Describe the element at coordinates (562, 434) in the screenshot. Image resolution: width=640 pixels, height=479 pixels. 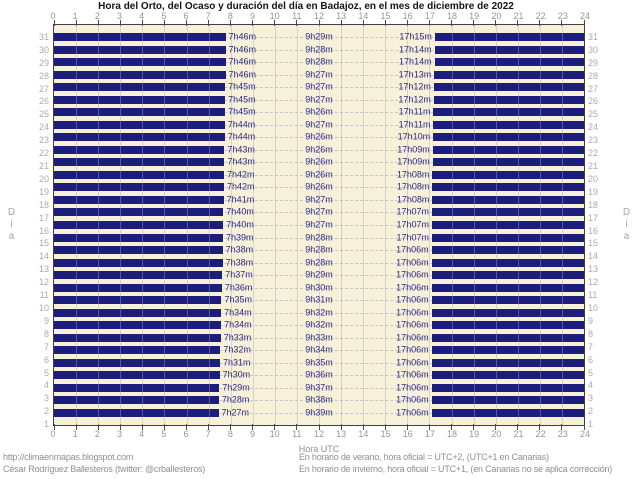
I see `hour-tick-label: 23` at that location.